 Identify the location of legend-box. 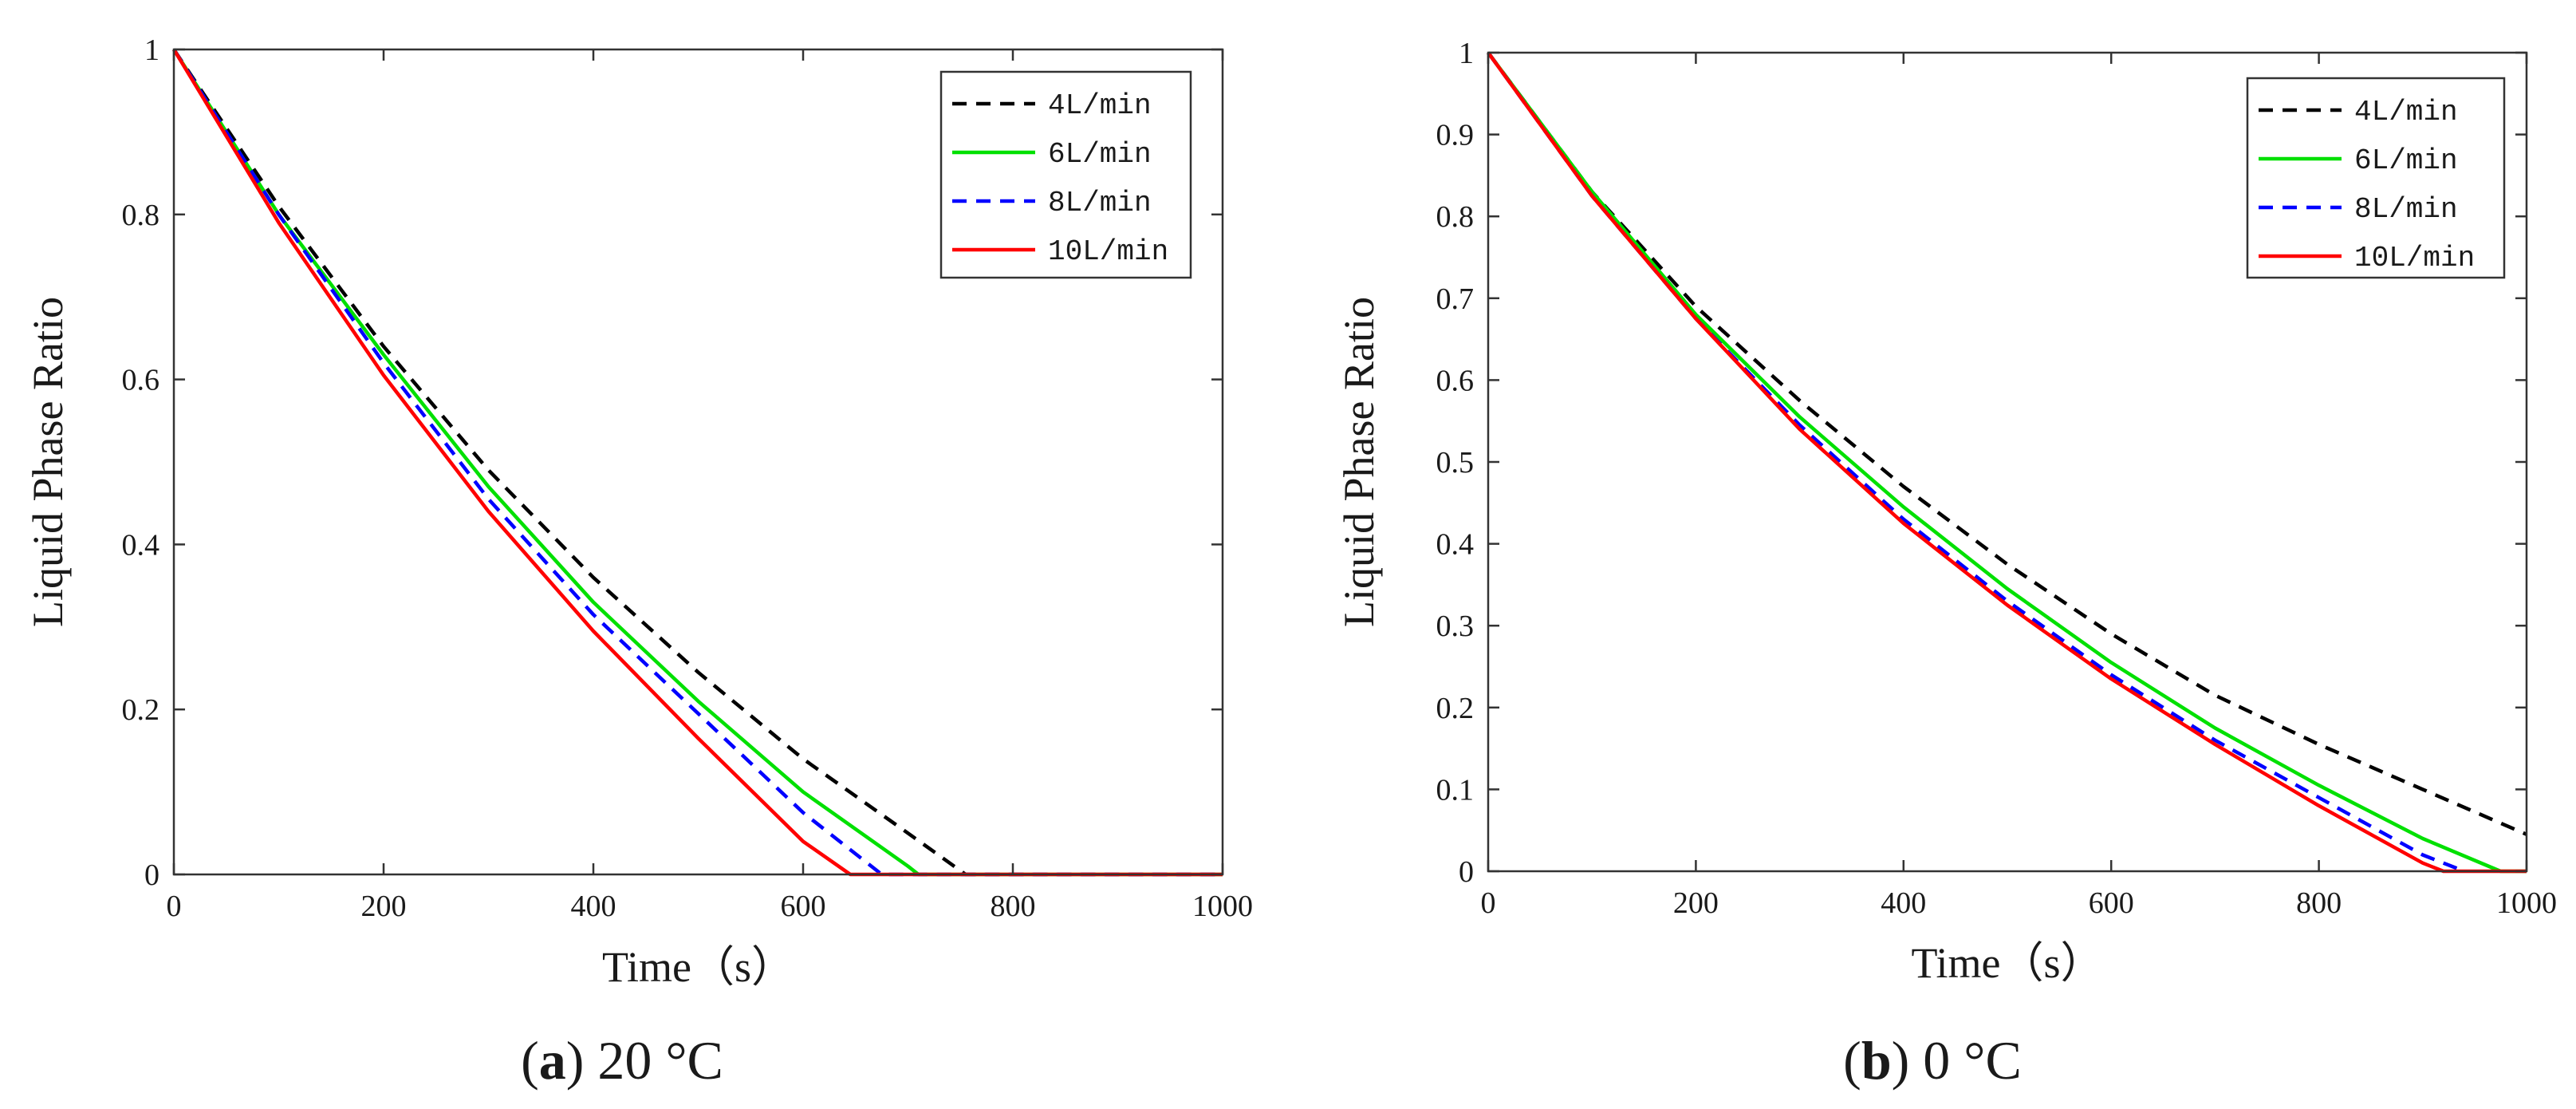
(1065, 174).